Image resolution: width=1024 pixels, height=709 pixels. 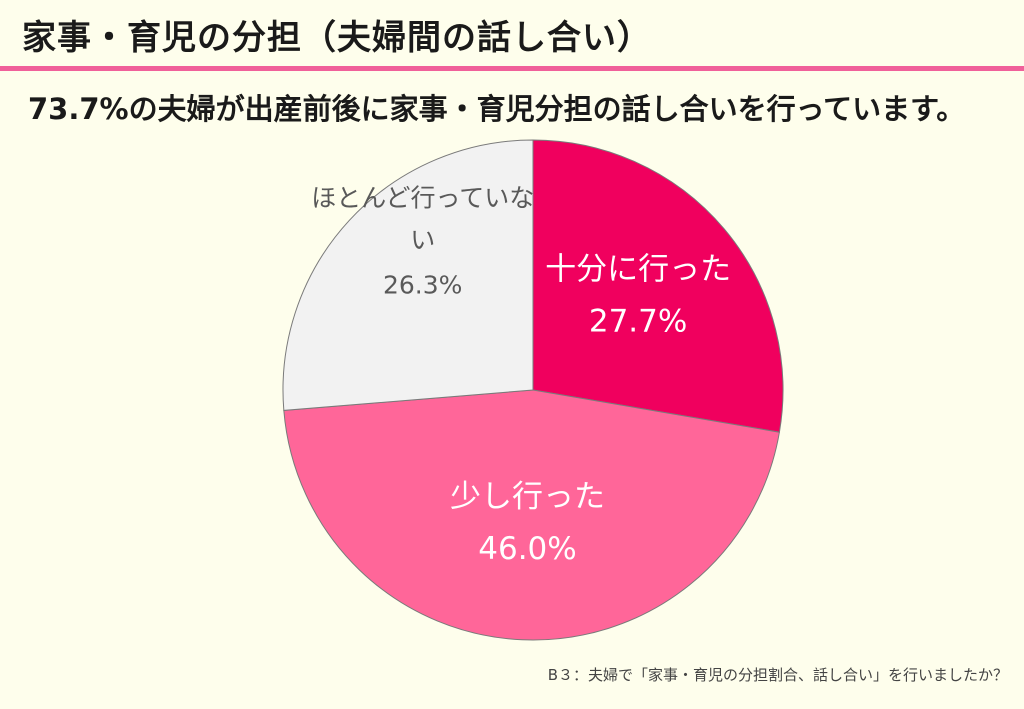 What do you see at coordinates (497, 109) in the screenshot?
I see `chart-subtitle: 73.7%の夫婦が出産前後に家事・育児分担の話し合いを行っています。` at bounding box center [497, 109].